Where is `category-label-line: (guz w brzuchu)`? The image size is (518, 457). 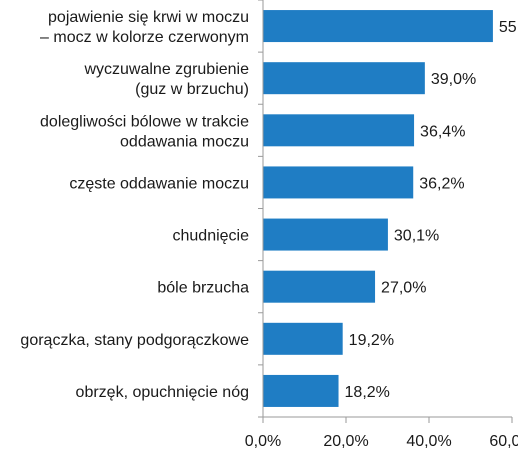
category-label-line: (guz w brzuchu) is located at coordinates (192, 89).